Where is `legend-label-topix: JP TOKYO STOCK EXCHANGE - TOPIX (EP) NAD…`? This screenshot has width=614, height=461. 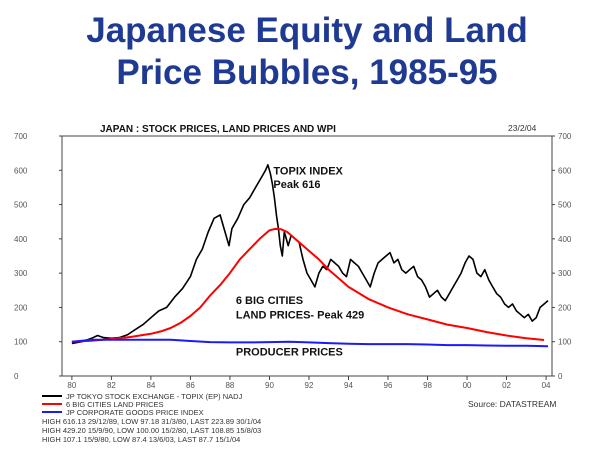
legend-label-topix: JP TOKYO STOCK EXCHANGE - TOPIX (EP) NAD… is located at coordinates (154, 396).